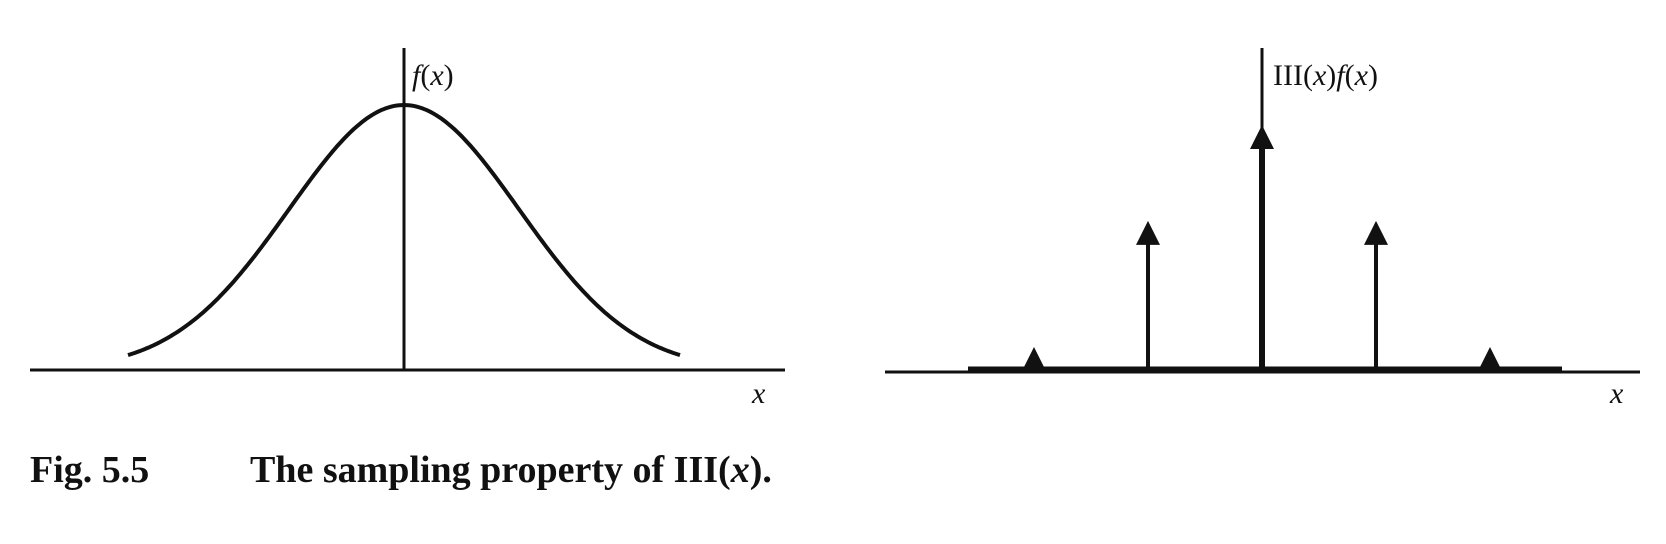 The width and height of the screenshot is (1666, 544). I want to click on sample-spikes, so click(1262, 247).